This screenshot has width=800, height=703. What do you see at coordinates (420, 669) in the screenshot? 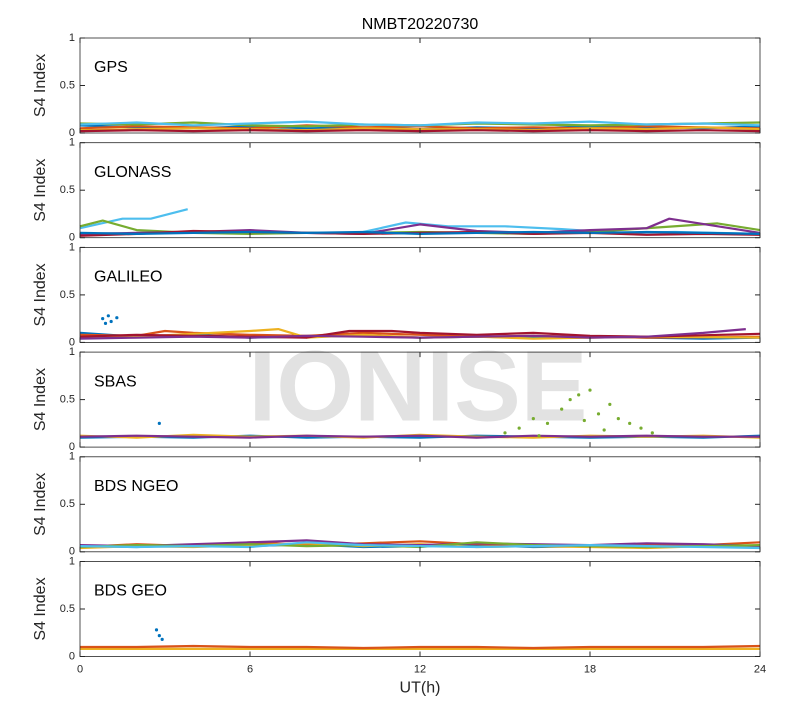
I see `x-tick-label: 12` at bounding box center [420, 669].